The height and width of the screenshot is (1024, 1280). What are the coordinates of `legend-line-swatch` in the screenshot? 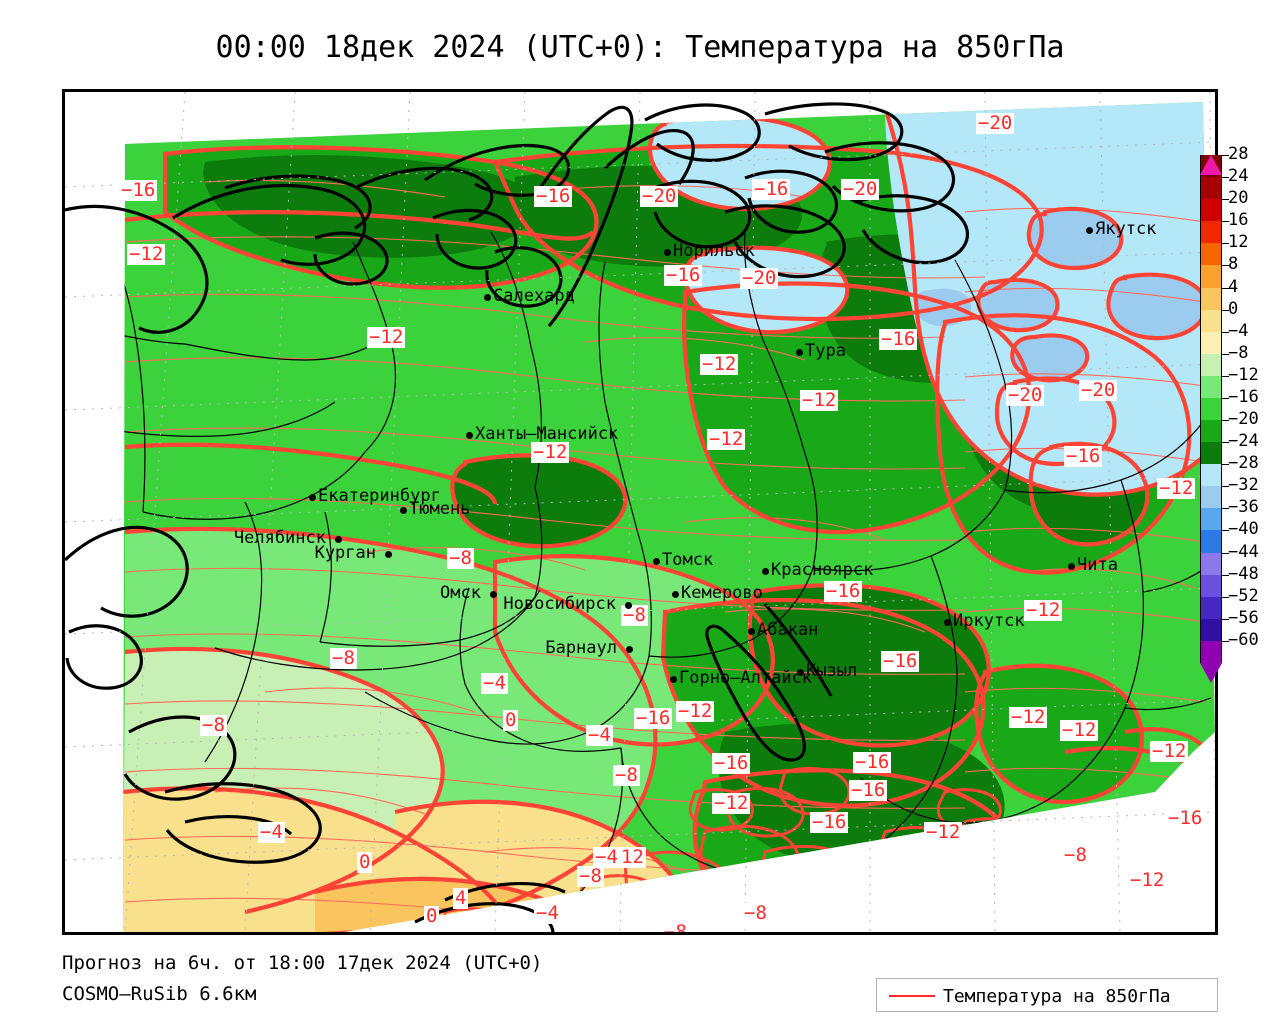 It's located at (912, 996).